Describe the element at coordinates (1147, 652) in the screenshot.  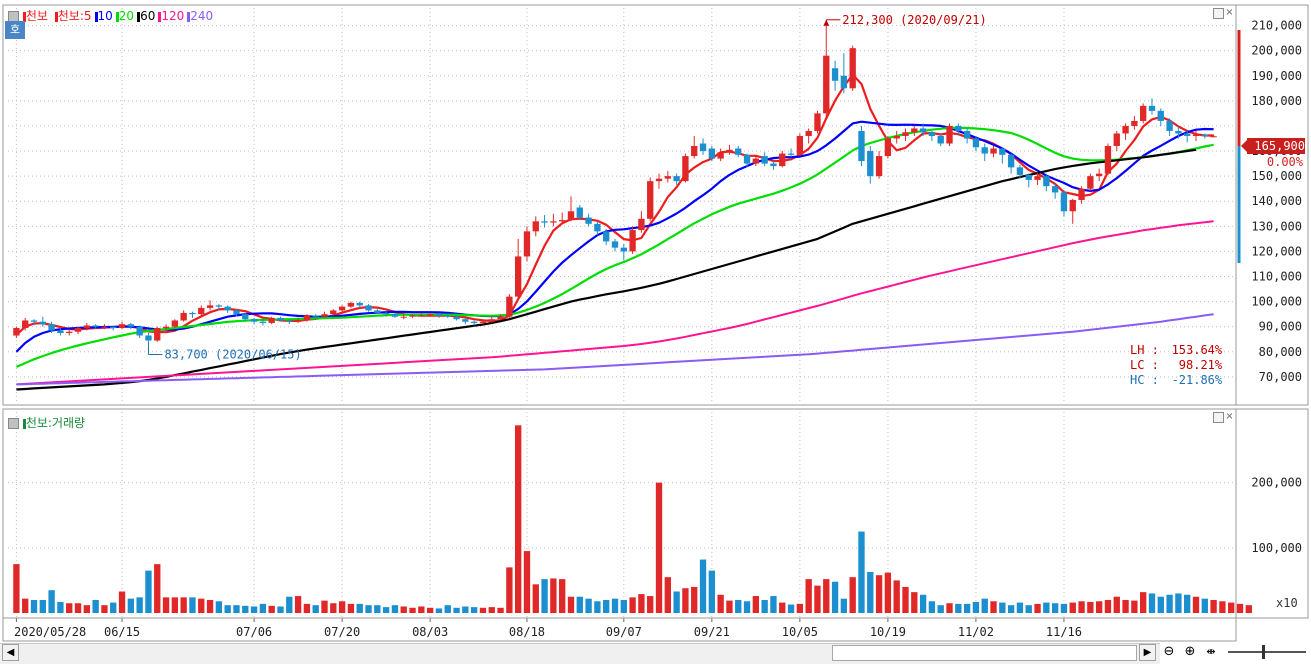
I see `scroll-right-button: ▶` at that location.